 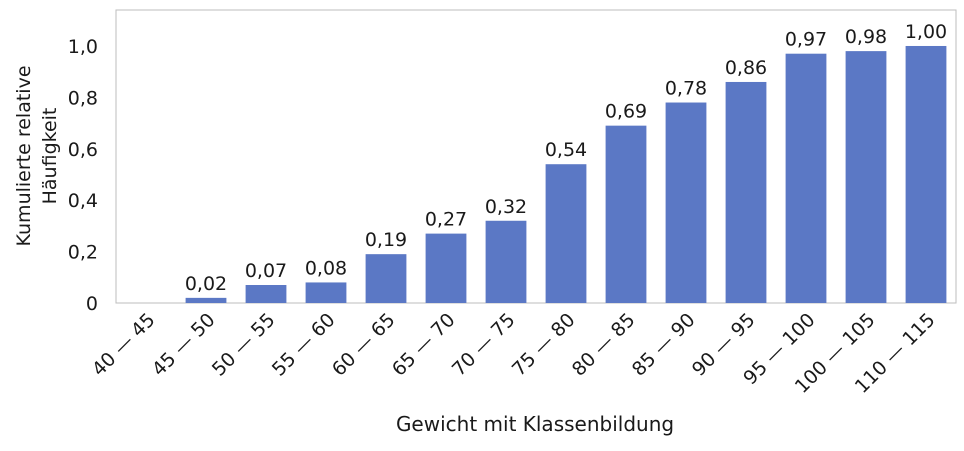 I want to click on bar-value-label: 0,27, so click(x=446, y=220).